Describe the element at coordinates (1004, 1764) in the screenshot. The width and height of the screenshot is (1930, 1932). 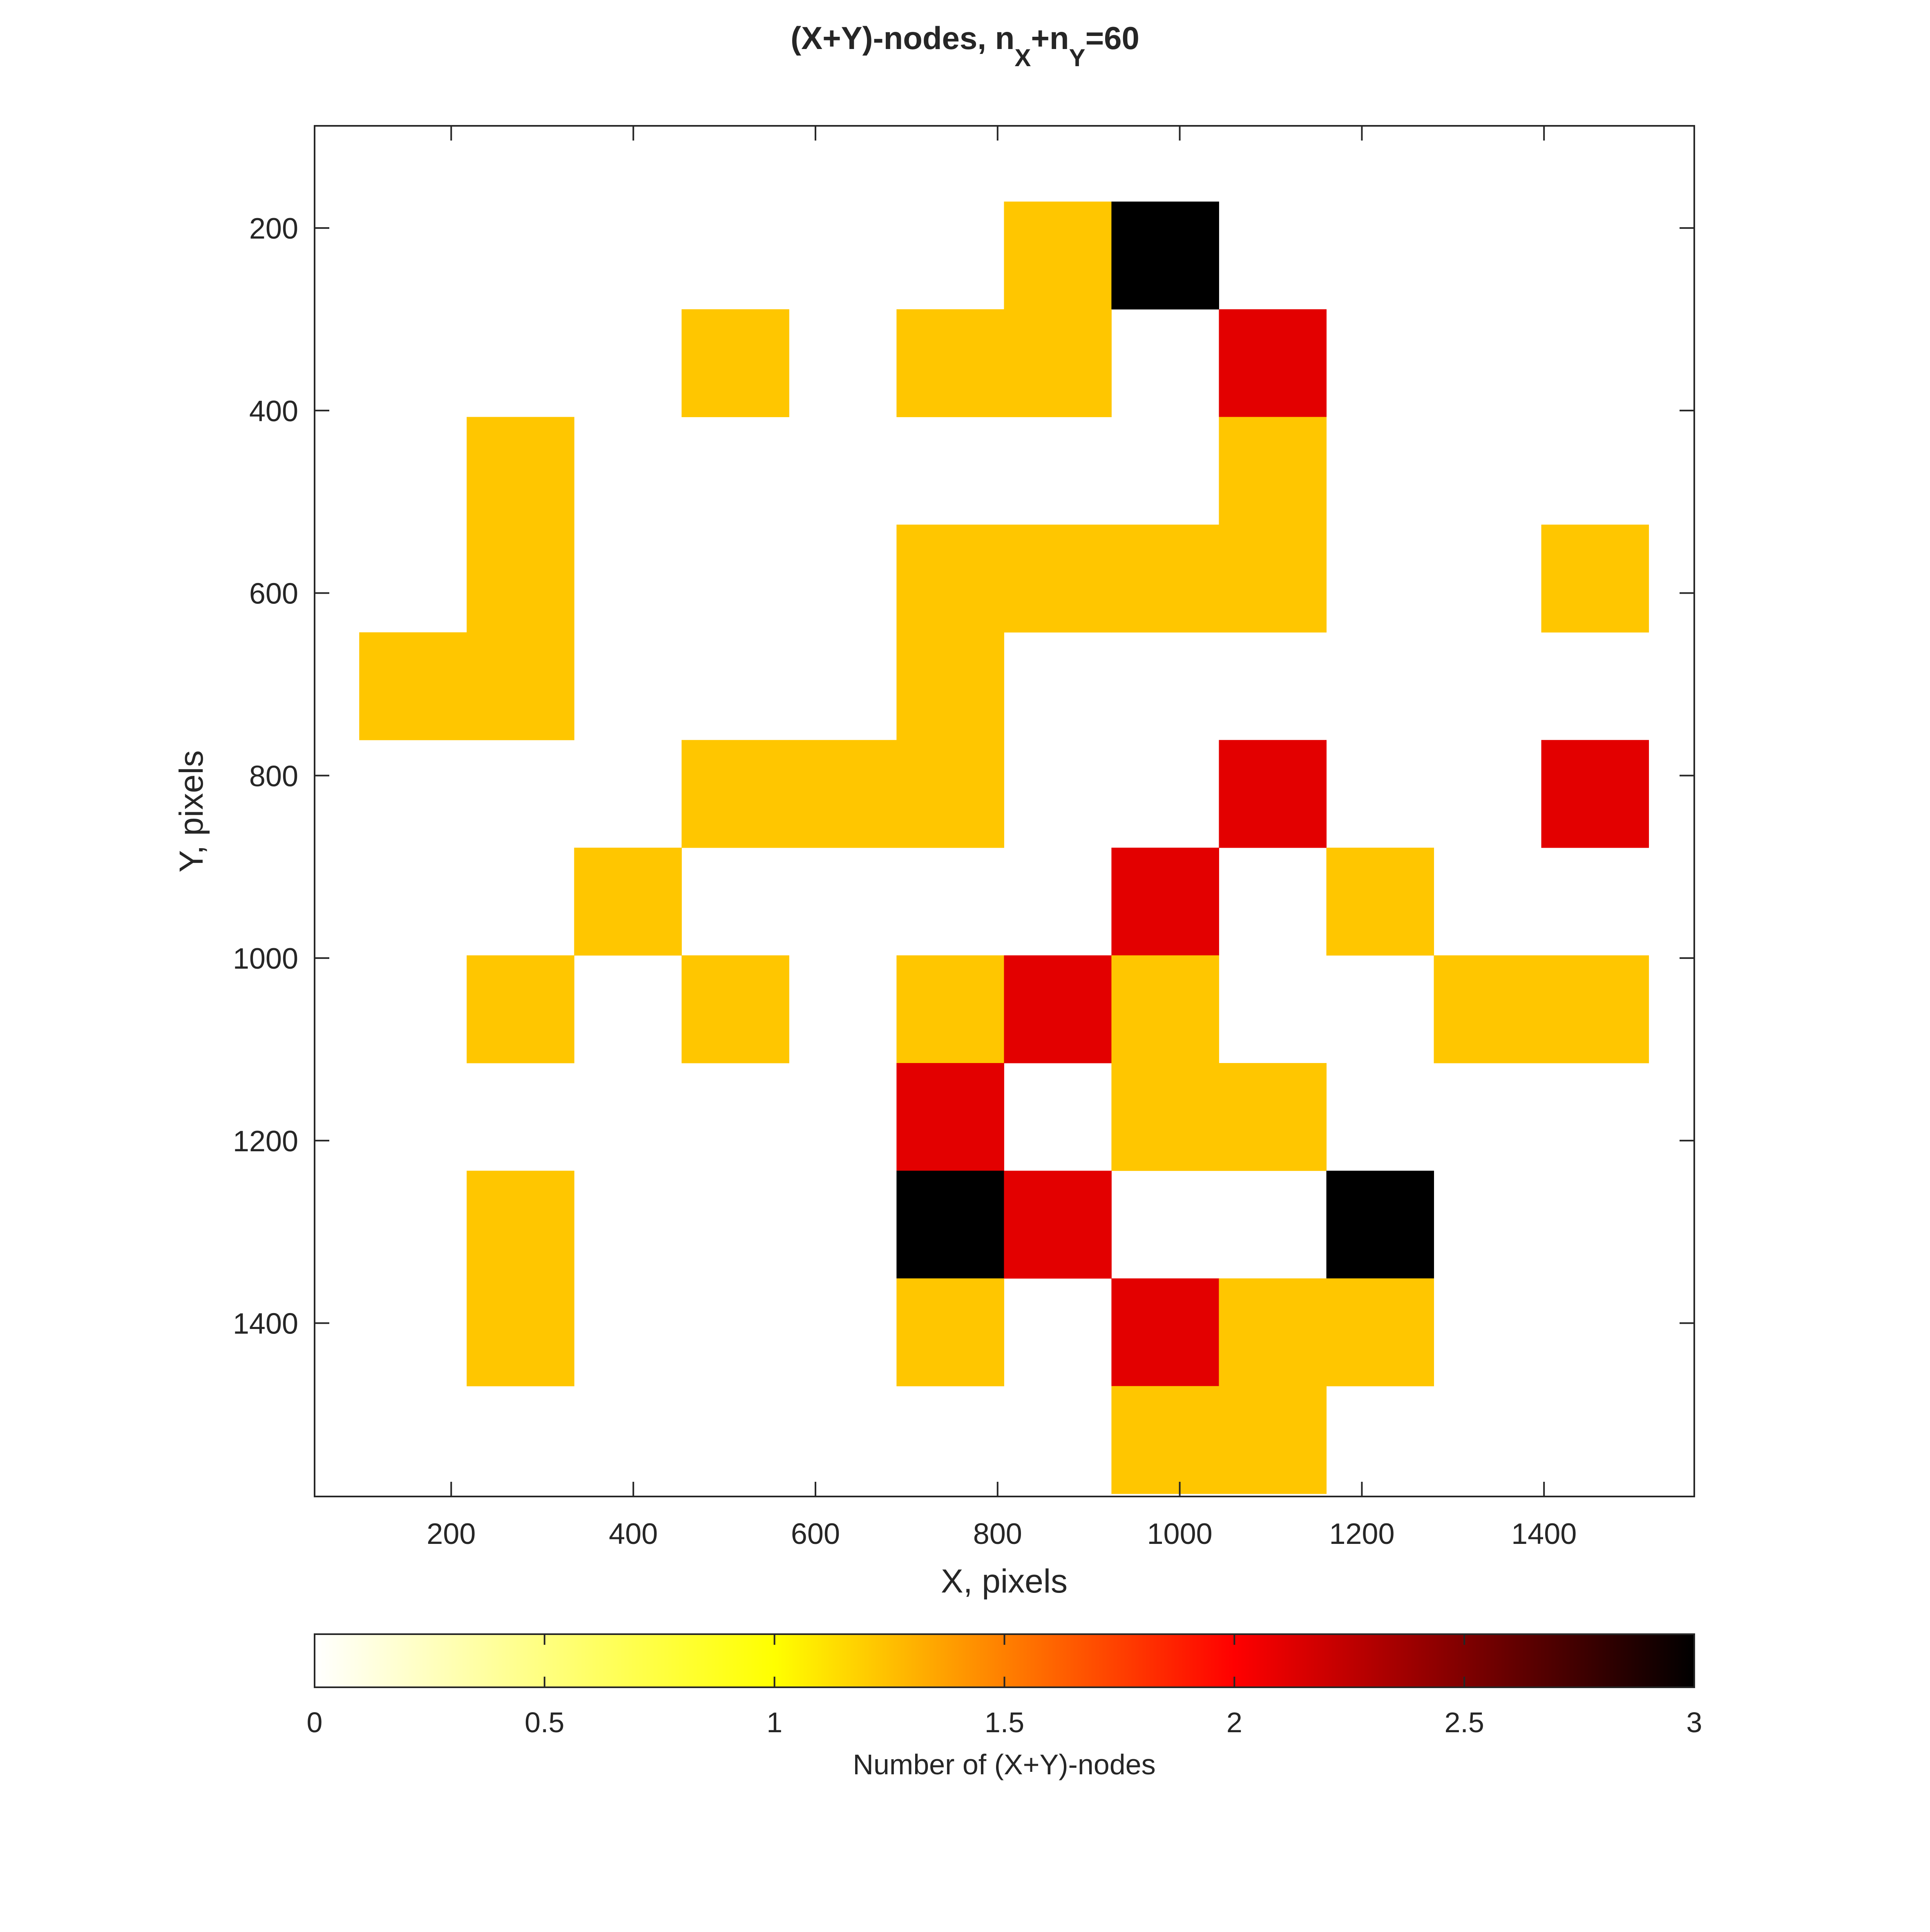
I see `colorbar-label: Number of (X+Y)-nodes` at that location.